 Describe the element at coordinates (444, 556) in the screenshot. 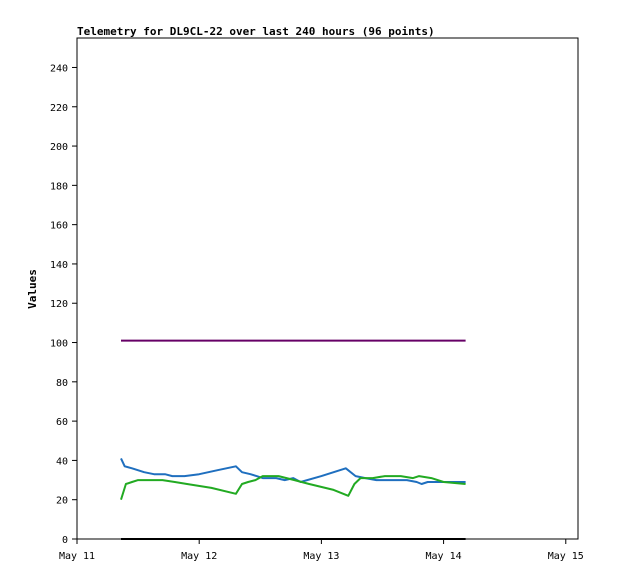

I see `x-tick-label: May 14` at that location.